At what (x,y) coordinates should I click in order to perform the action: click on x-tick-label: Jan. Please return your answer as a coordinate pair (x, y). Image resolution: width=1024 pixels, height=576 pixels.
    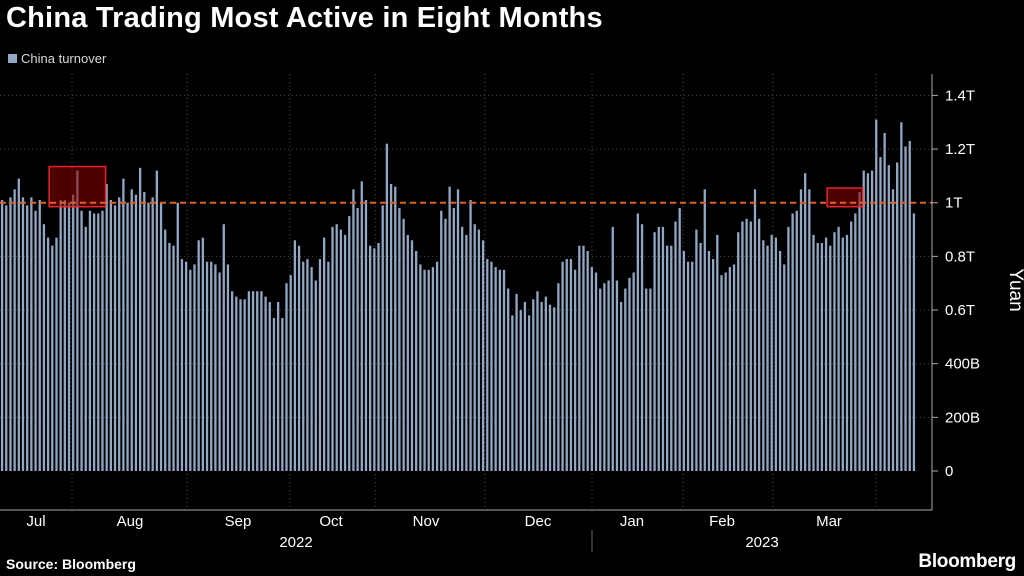
    Looking at the image, I should click on (632, 521).